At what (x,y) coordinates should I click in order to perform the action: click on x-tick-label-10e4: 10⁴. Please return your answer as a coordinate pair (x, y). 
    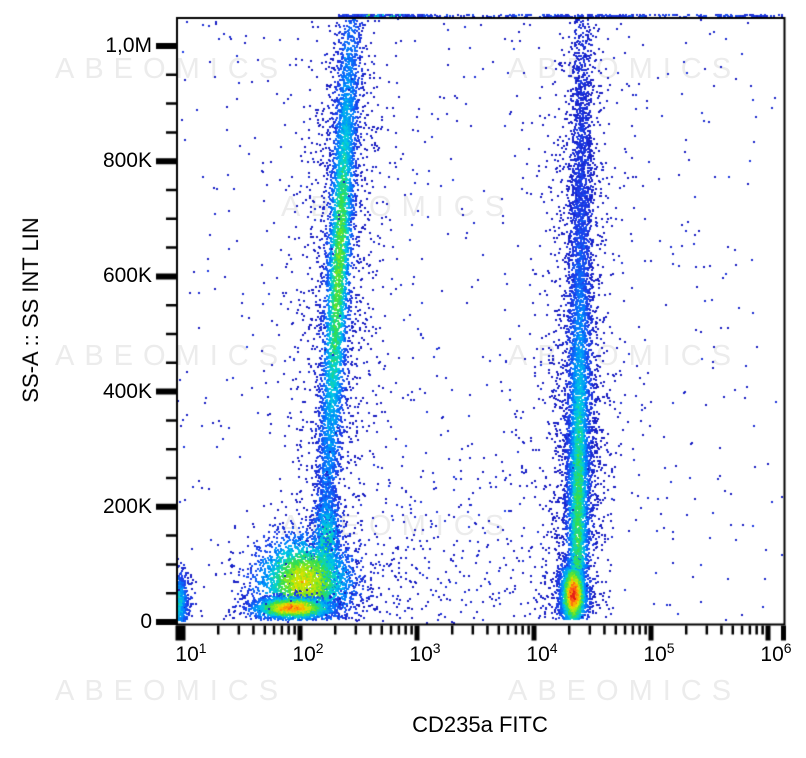
    Looking at the image, I should click on (541, 654).